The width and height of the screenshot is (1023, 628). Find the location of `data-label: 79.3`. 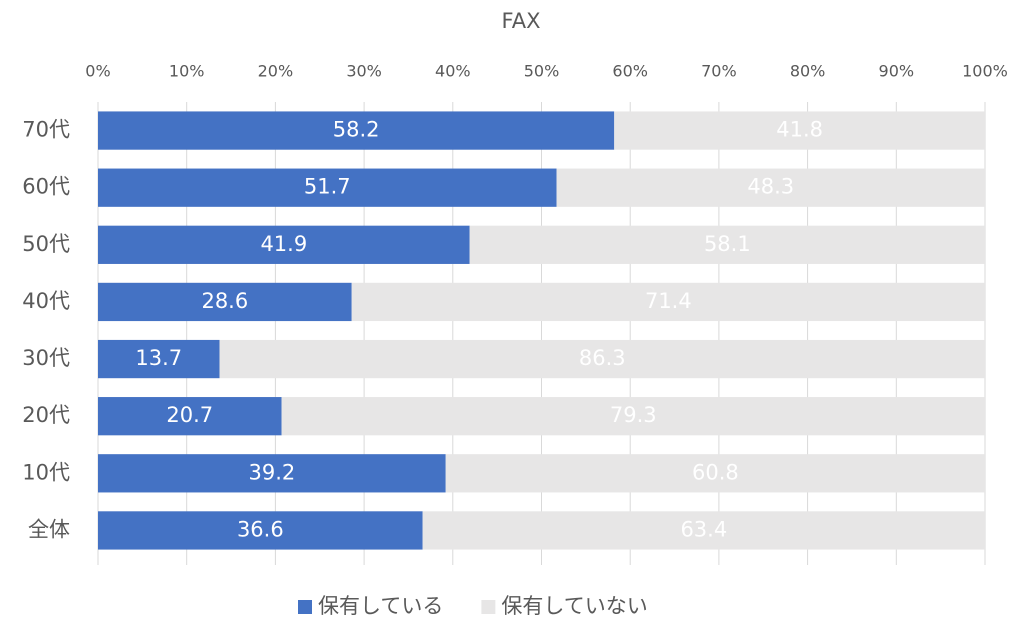

data-label: 79.3 is located at coordinates (633, 415).